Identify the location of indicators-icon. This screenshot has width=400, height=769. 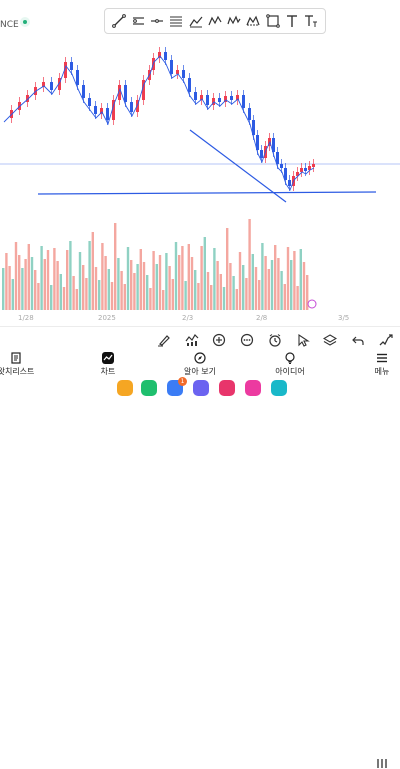
(192, 340).